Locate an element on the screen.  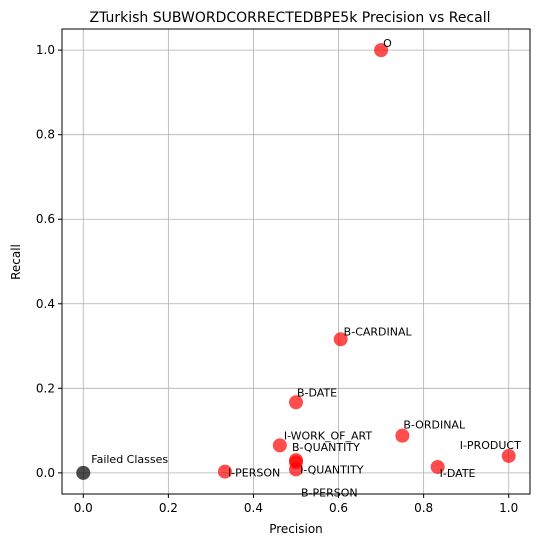
point-label: I-QUANTITY is located at coordinates (332, 469).